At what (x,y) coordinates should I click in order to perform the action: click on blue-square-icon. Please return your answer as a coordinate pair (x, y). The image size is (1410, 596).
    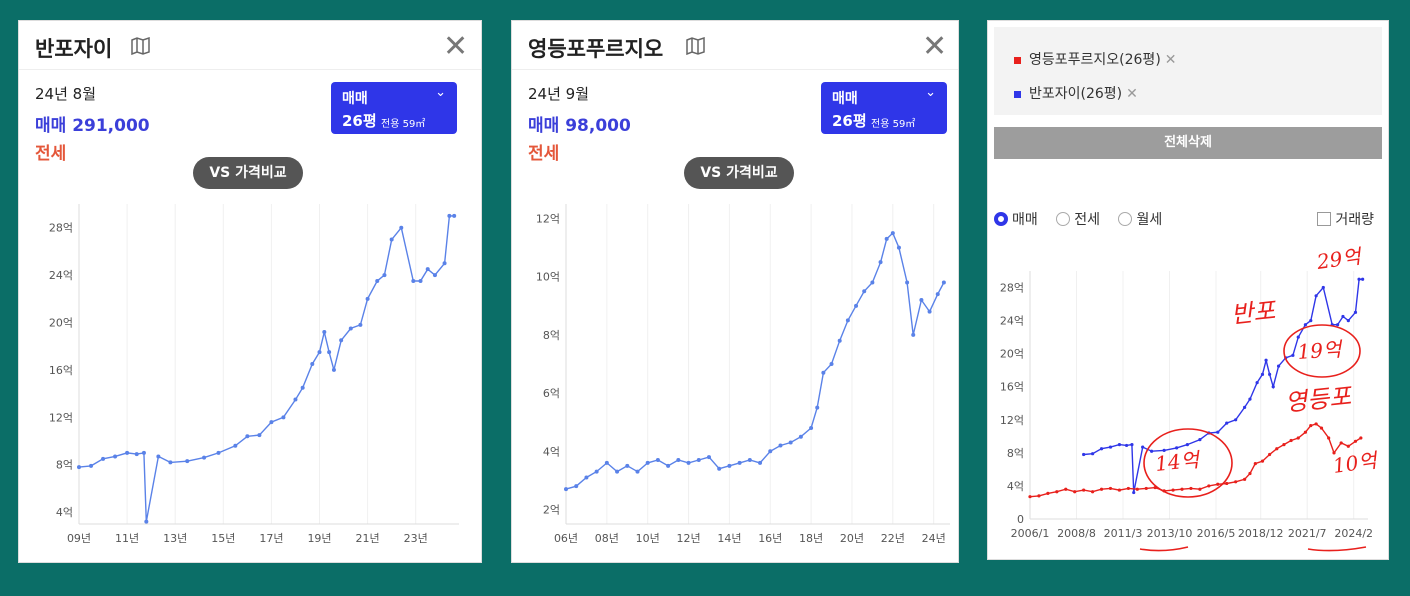
    Looking at the image, I should click on (1017, 94).